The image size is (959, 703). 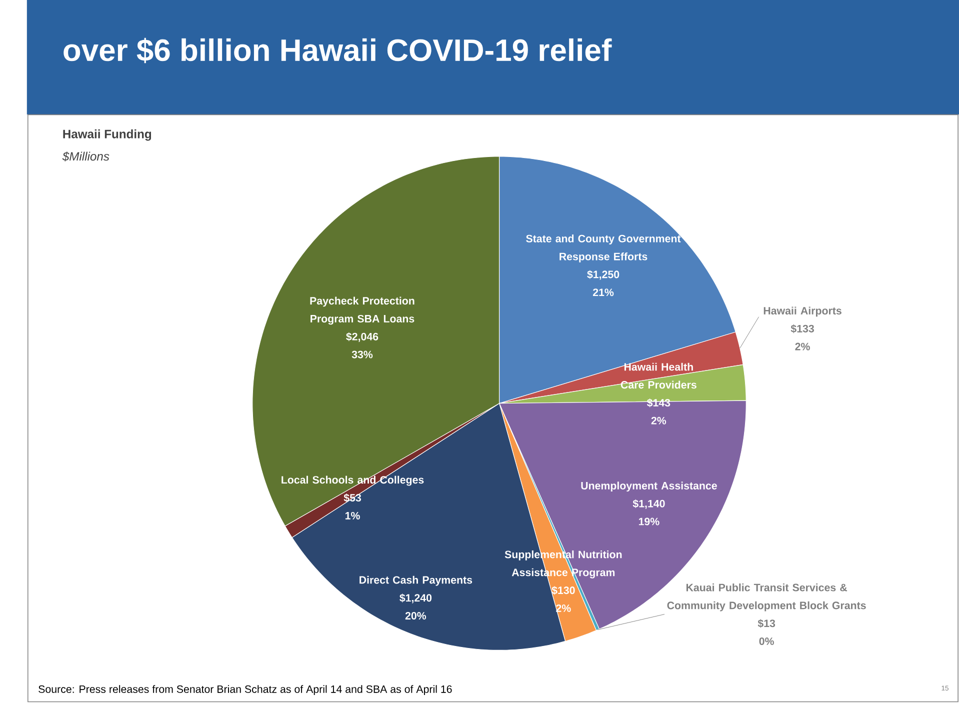 What do you see at coordinates (603, 292) in the screenshot?
I see `text: 21%` at bounding box center [603, 292].